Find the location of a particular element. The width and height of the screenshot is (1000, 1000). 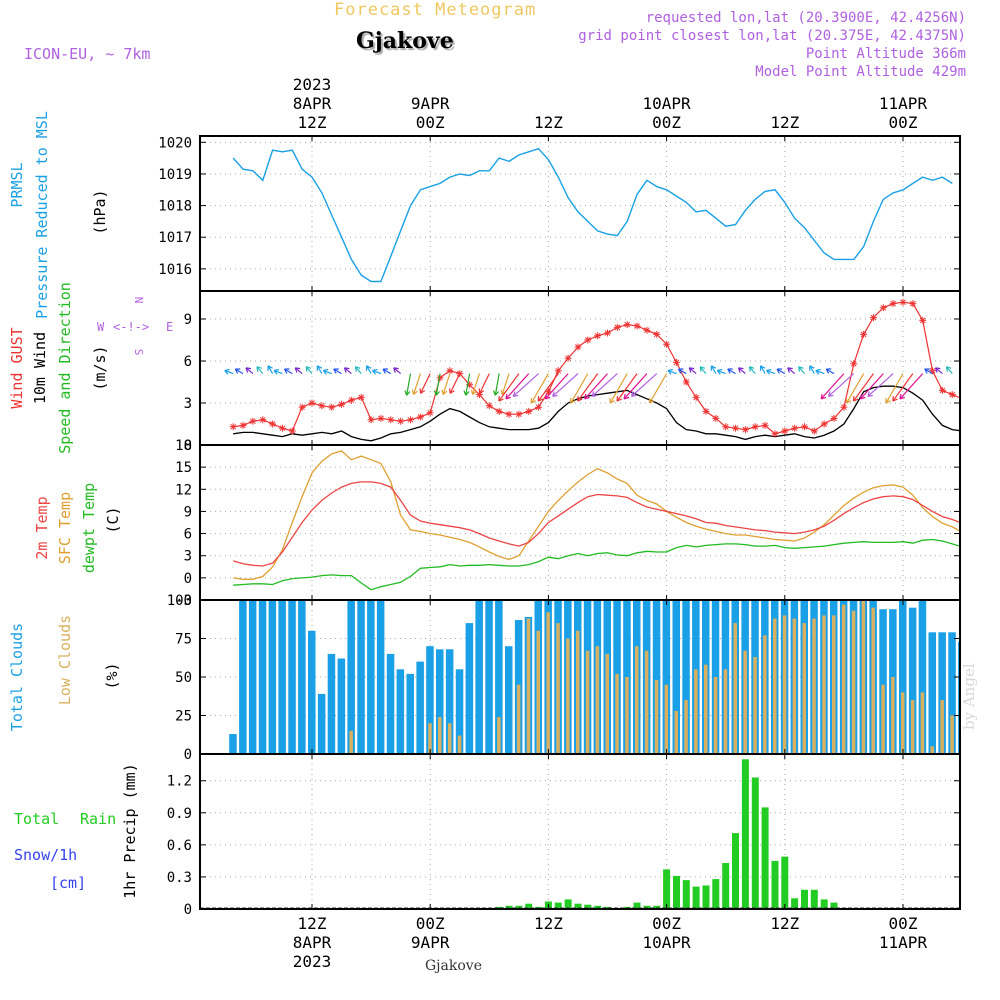

time-label-bottom: 10APR is located at coordinates (667, 942).